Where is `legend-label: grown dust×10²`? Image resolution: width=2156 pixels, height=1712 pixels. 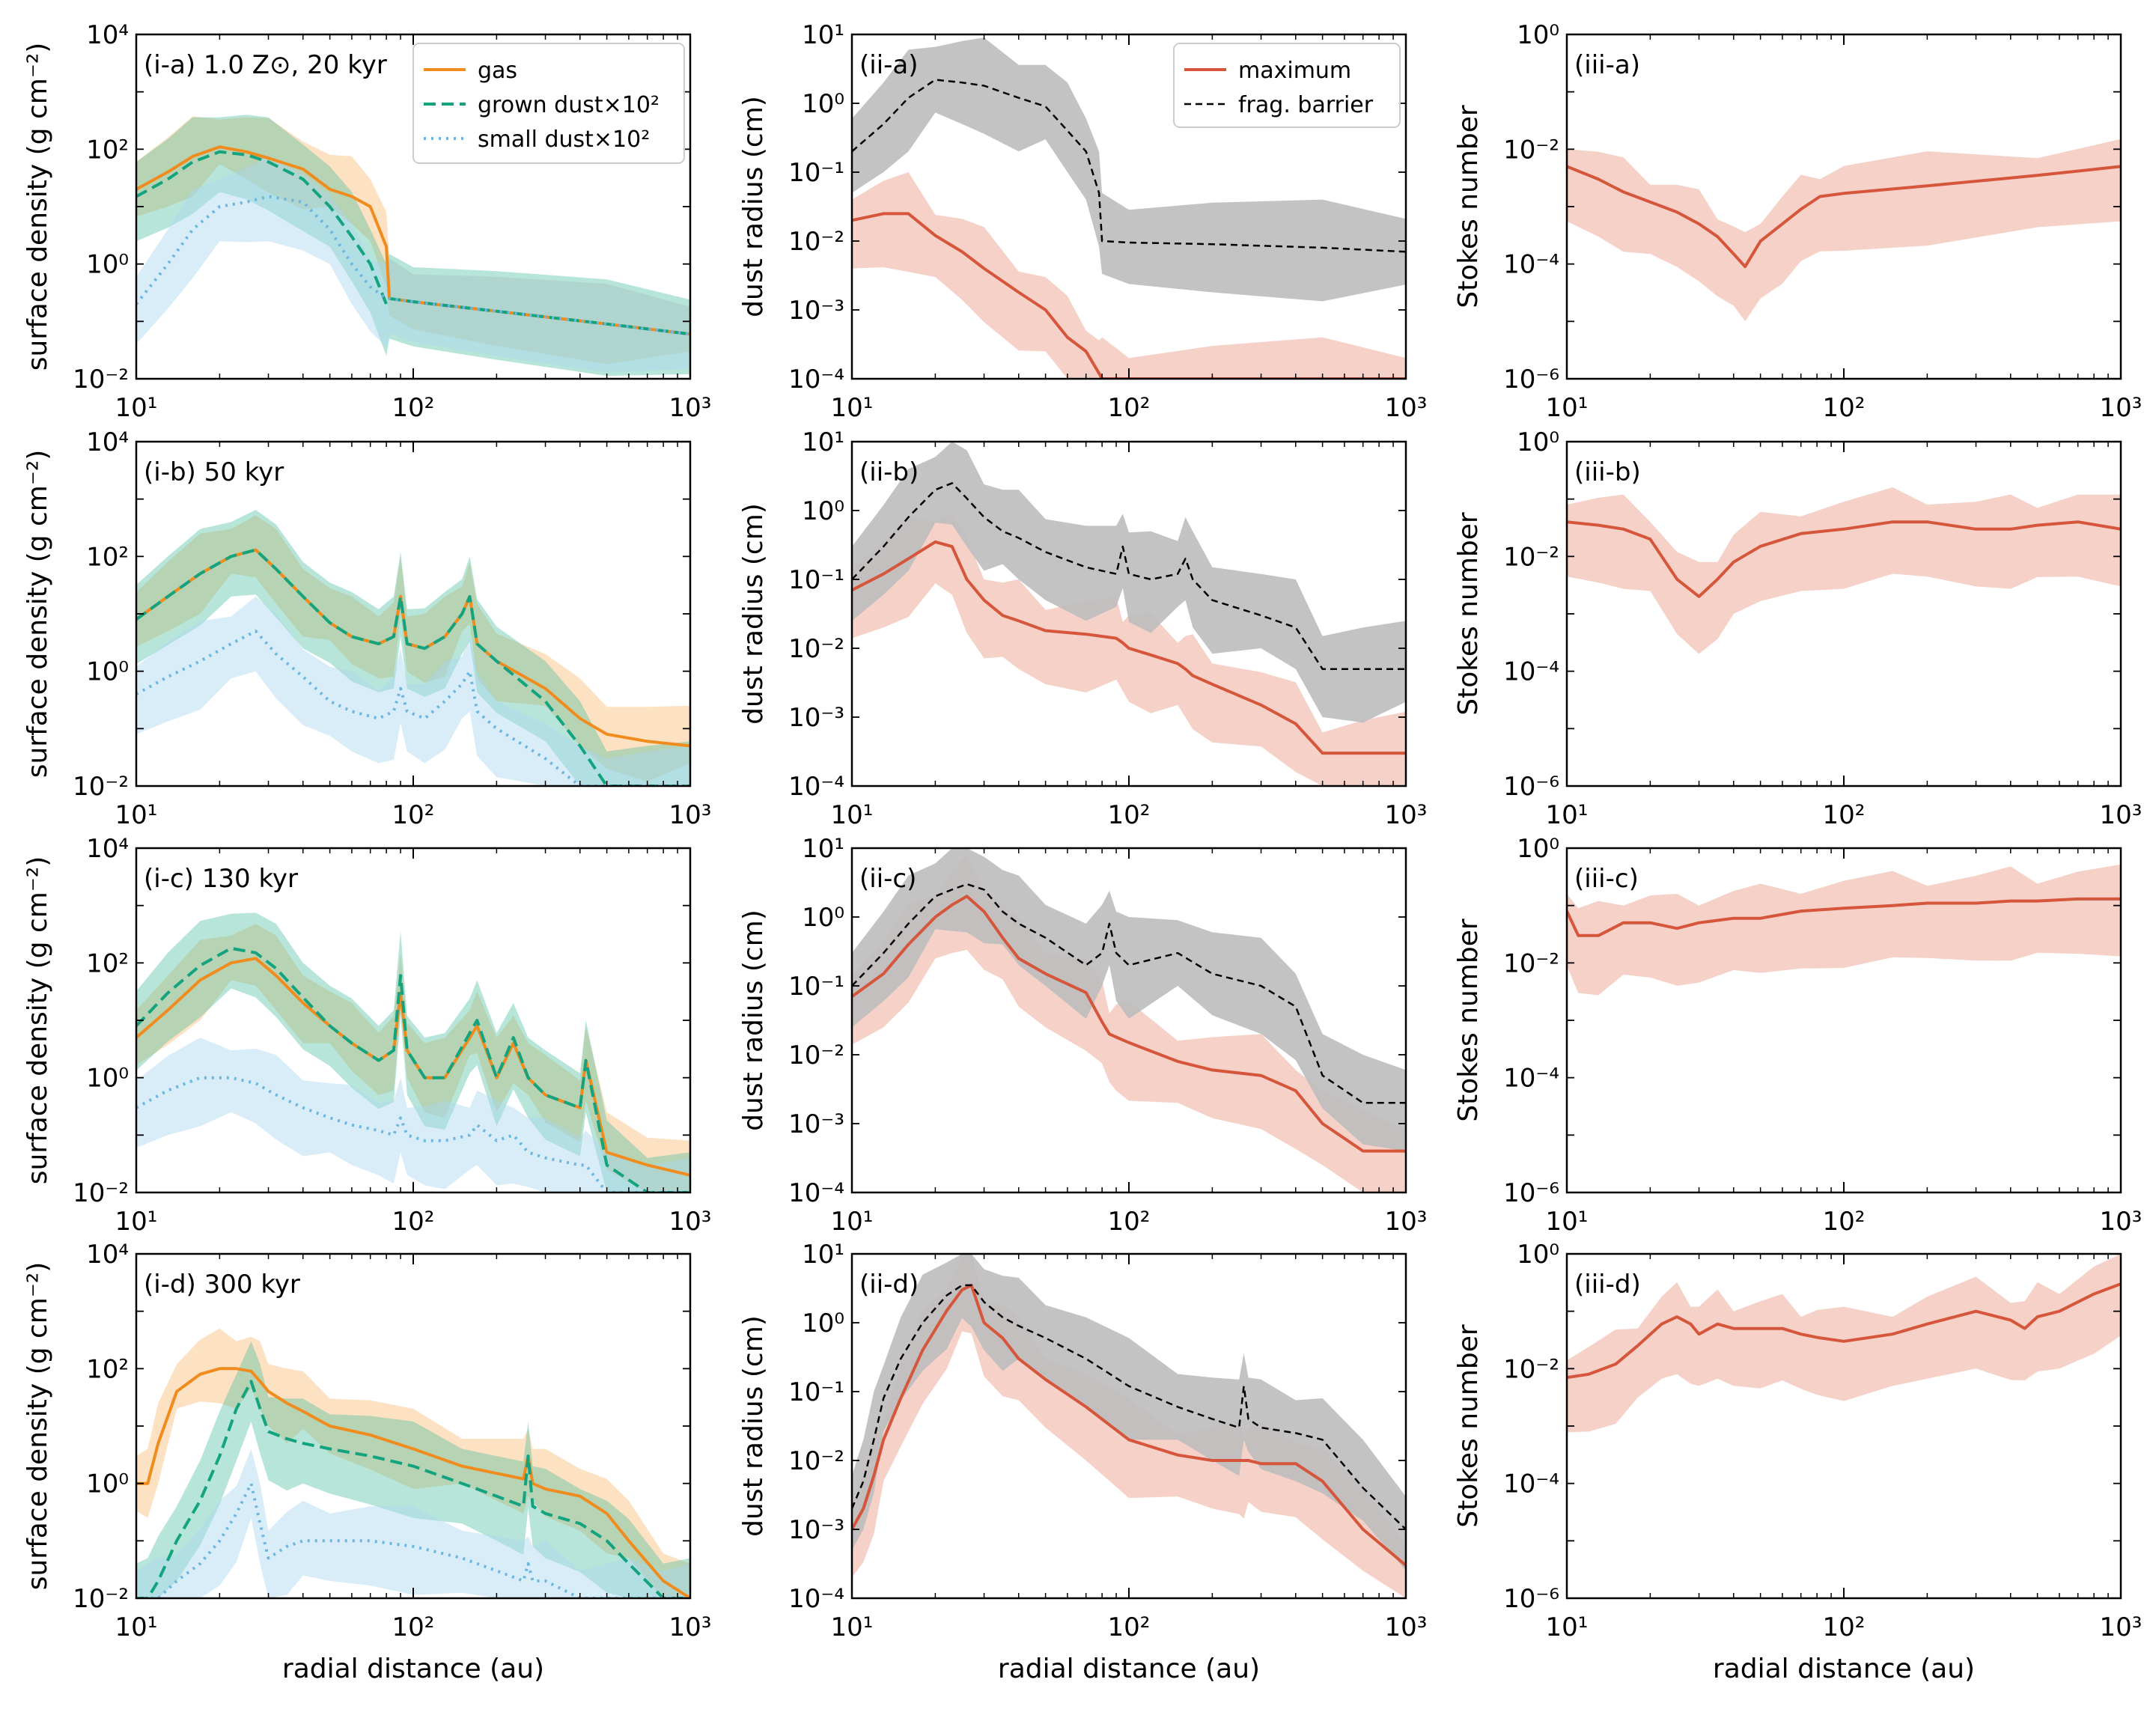
legend-label: grown dust×10² is located at coordinates (569, 105).